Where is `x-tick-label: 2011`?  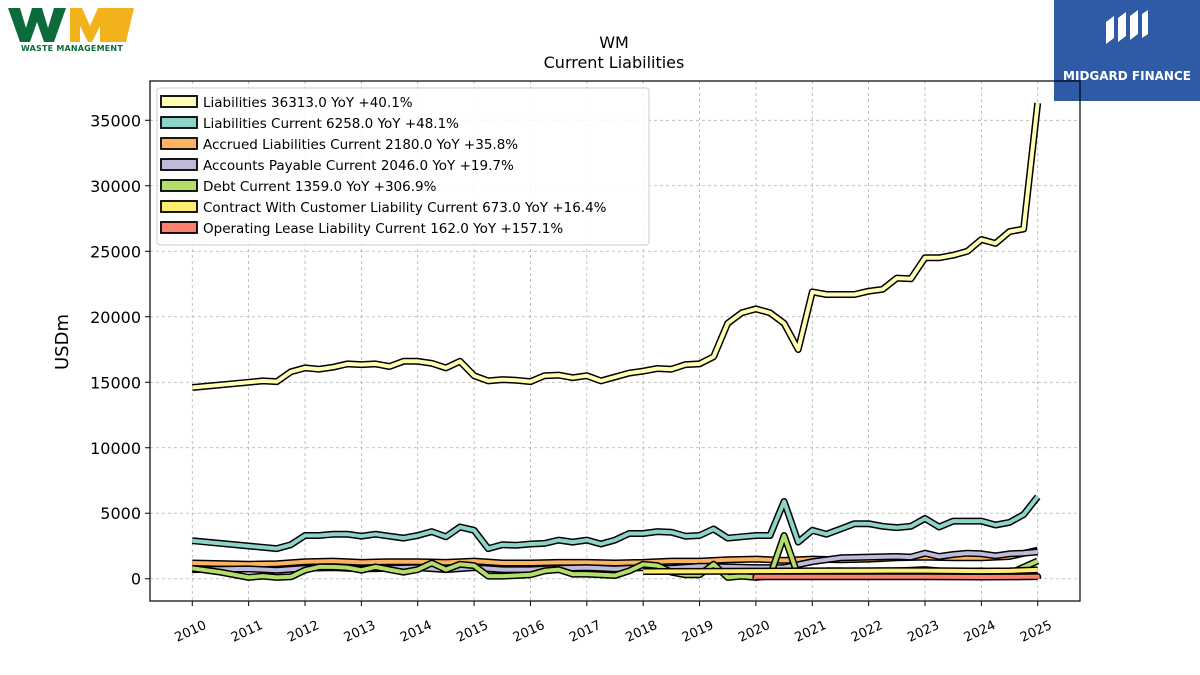 x-tick-label: 2011 is located at coordinates (247, 632).